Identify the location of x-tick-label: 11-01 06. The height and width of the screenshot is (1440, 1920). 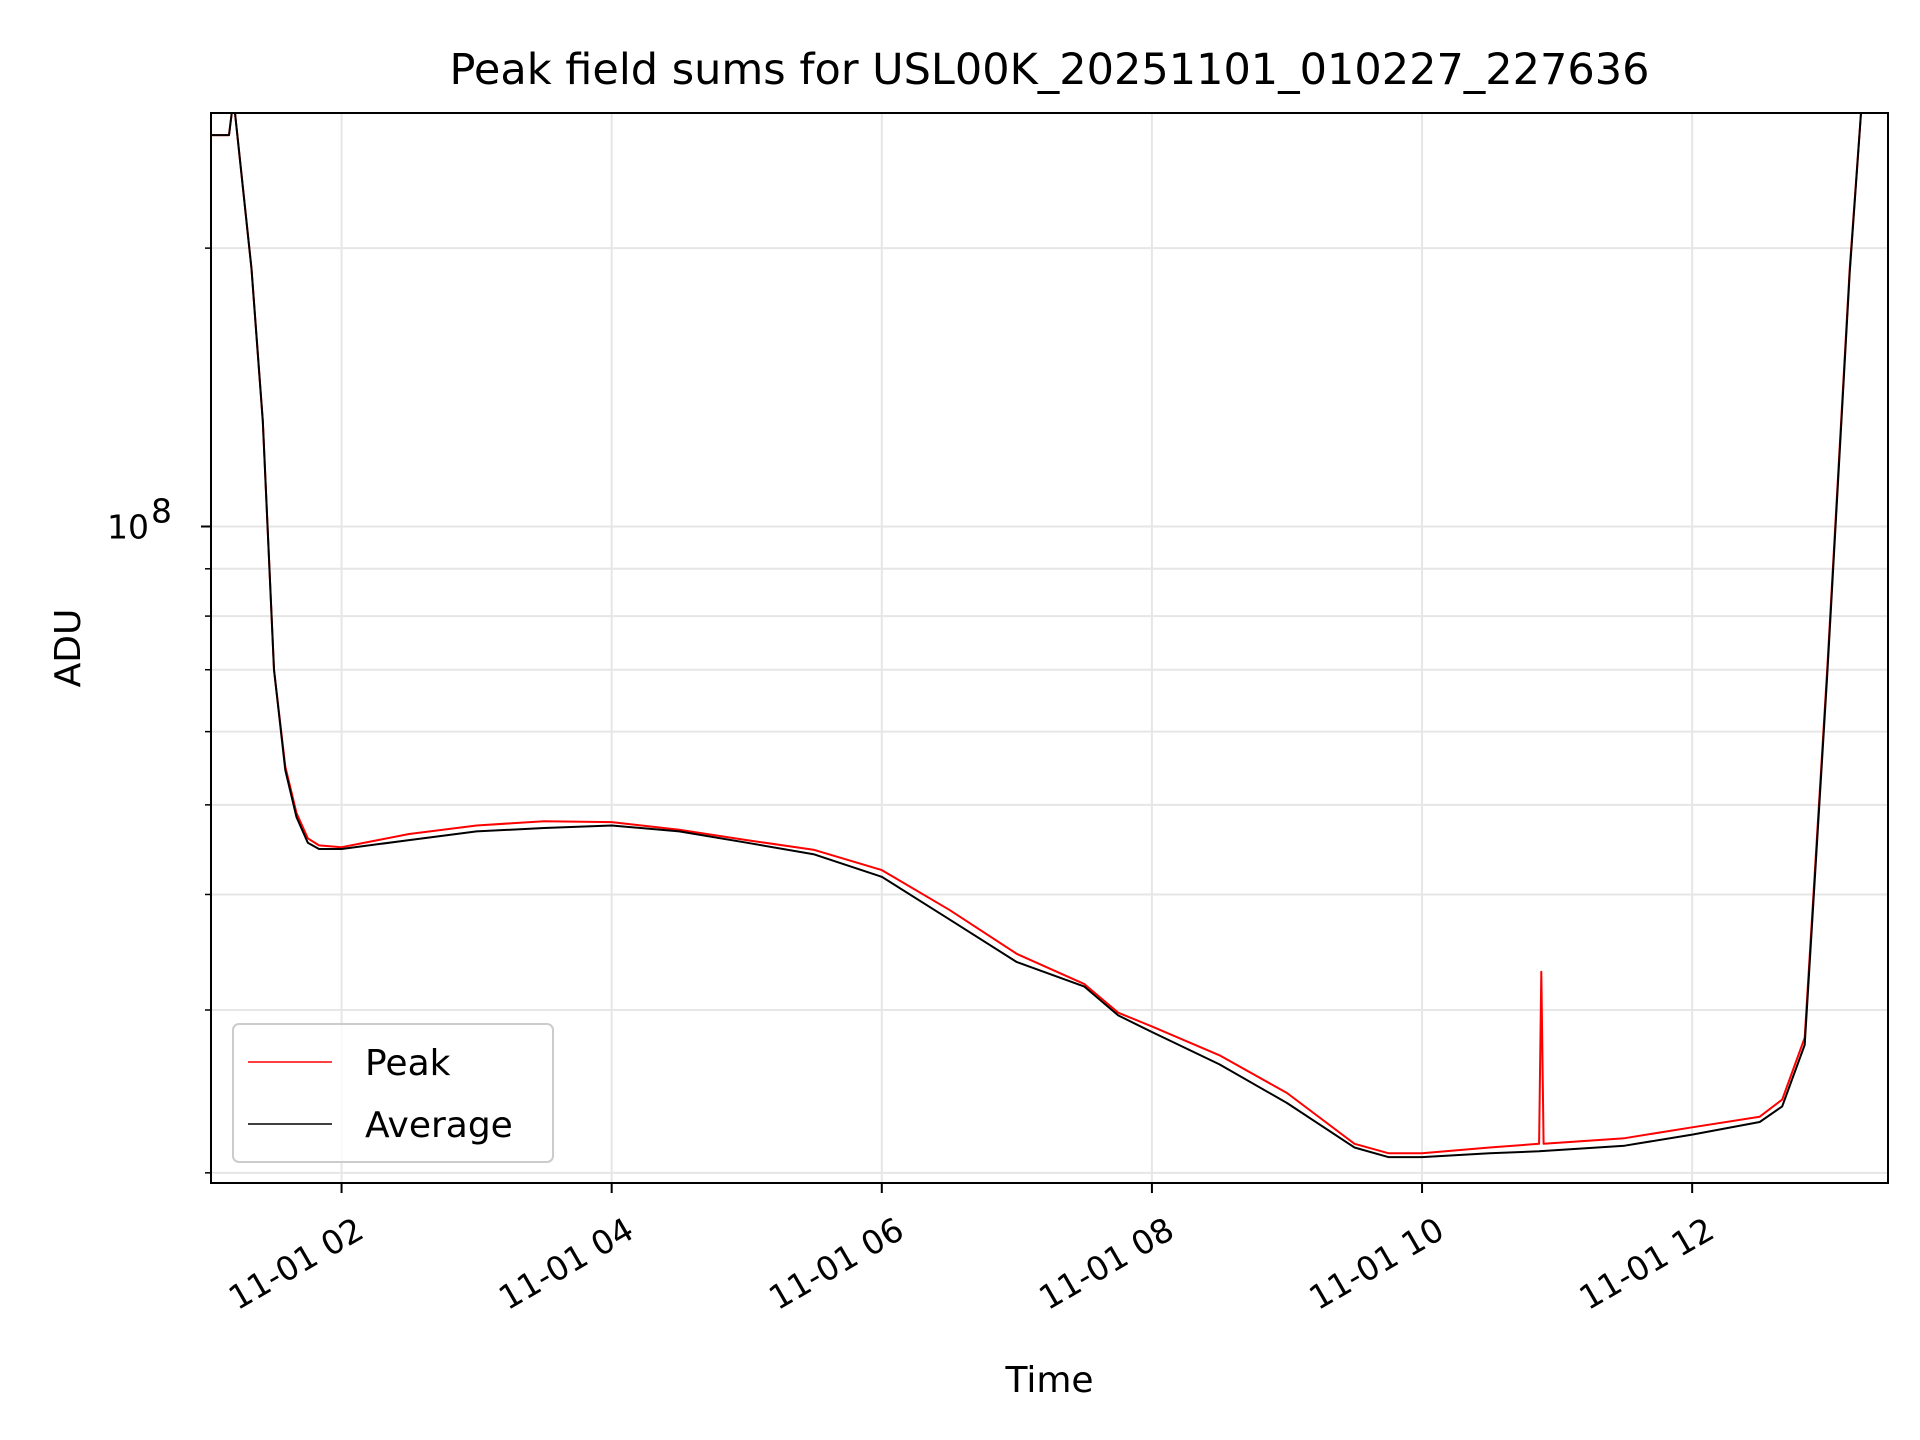
(836, 1264).